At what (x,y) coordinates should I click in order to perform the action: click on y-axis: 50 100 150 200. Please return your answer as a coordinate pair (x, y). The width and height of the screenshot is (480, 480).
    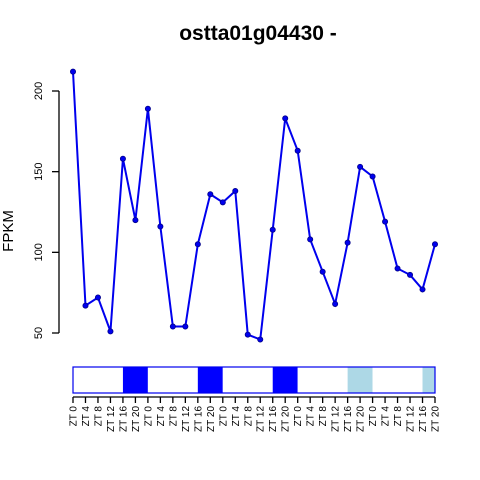
    Looking at the image, I should click on (46, 210).